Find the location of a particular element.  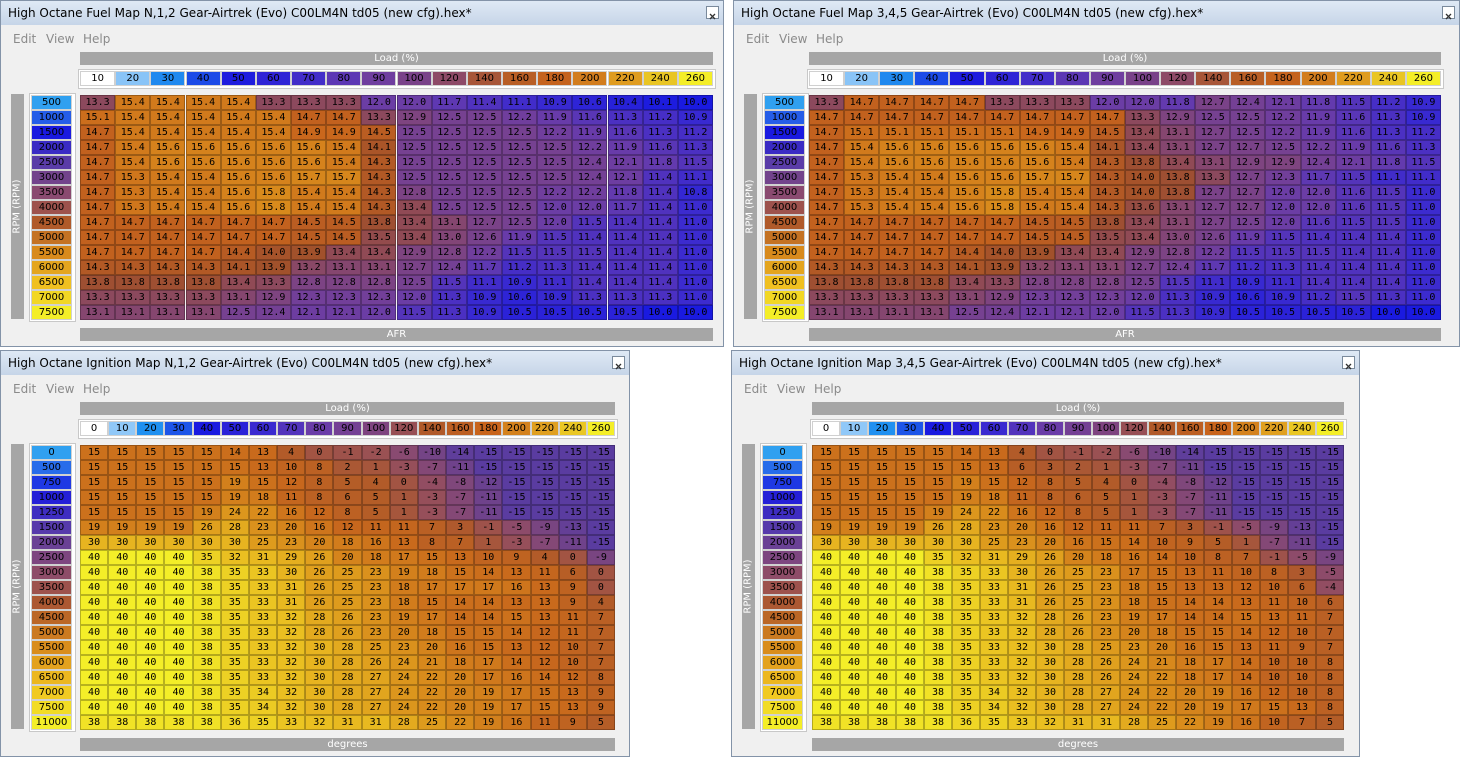

map-cell: 12.0 is located at coordinates (590, 207).